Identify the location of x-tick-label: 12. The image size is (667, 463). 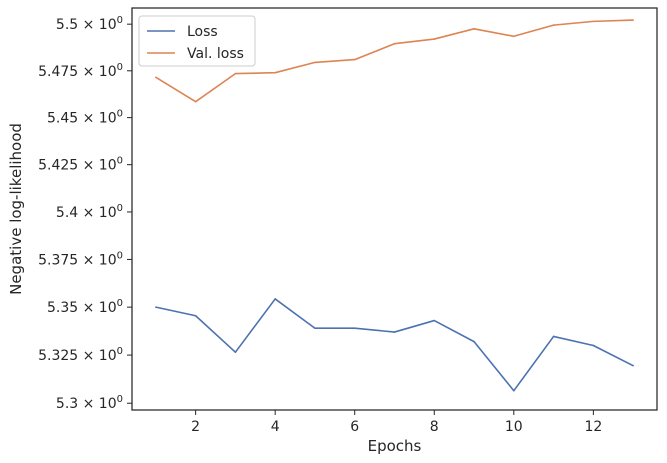
(593, 427).